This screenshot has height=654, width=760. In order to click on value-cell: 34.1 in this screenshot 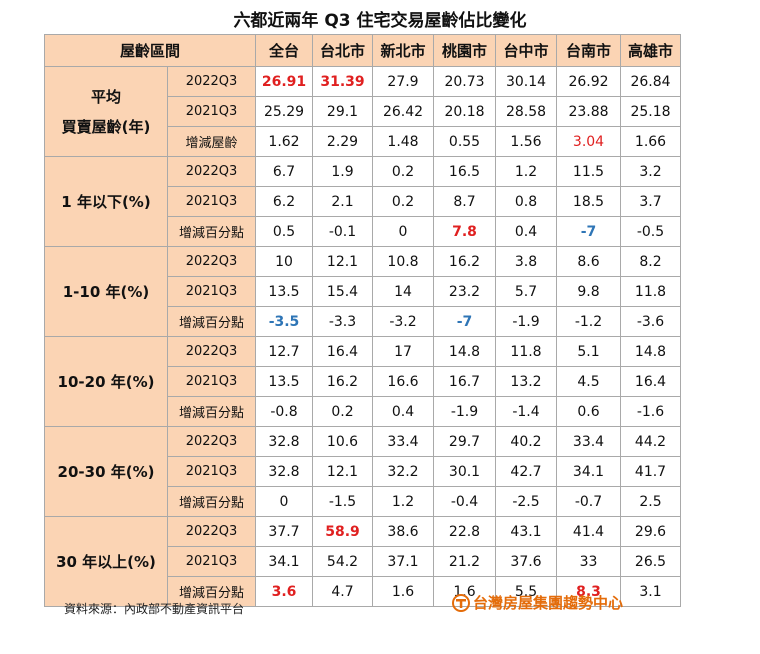, I will do `click(588, 471)`.